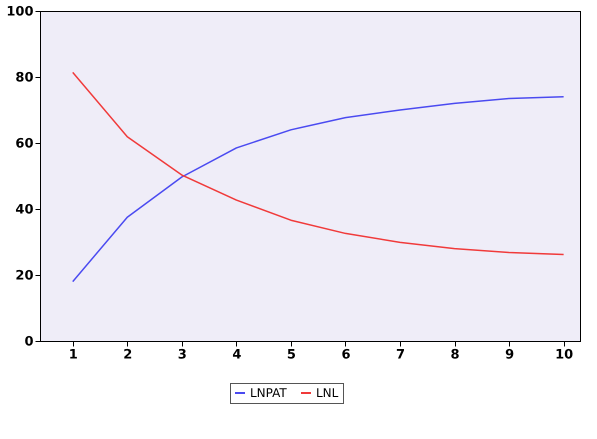 This screenshot has width=597, height=439. What do you see at coordinates (29, 342) in the screenshot?
I see `y-tick-label: 0` at bounding box center [29, 342].